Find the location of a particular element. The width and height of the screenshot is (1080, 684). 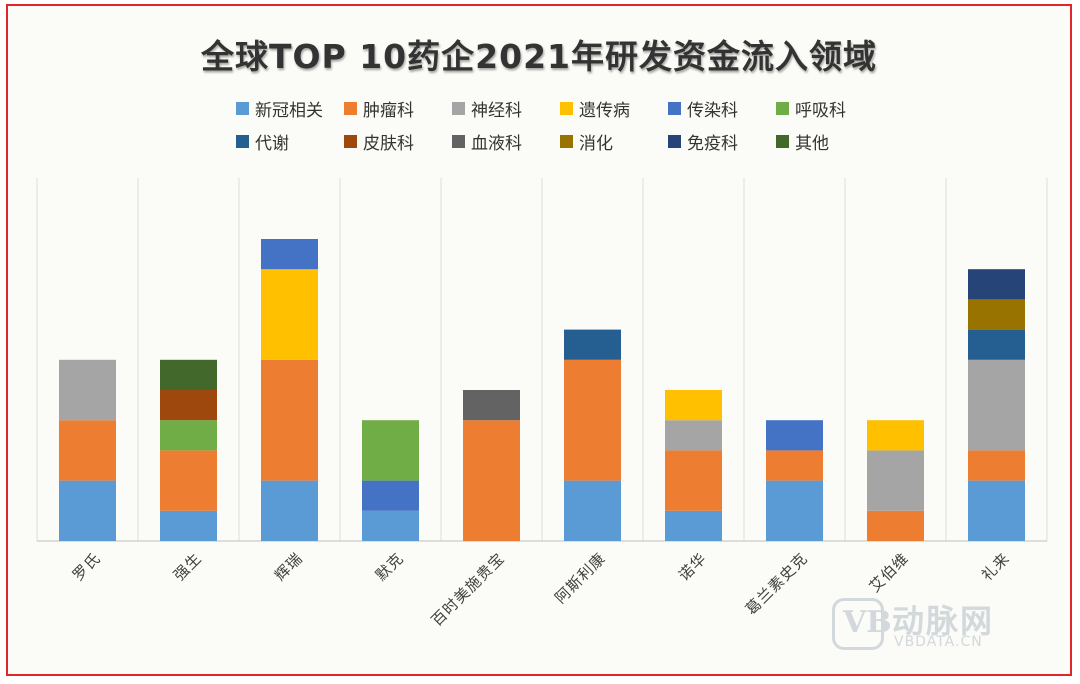

chart-legend: 新冠相关 肿瘤科 神经科 遗传病 传染科 呼吸科代谢 皮肤科 血液科 消化 免疫科 其他 is located at coordinates (586, 125).